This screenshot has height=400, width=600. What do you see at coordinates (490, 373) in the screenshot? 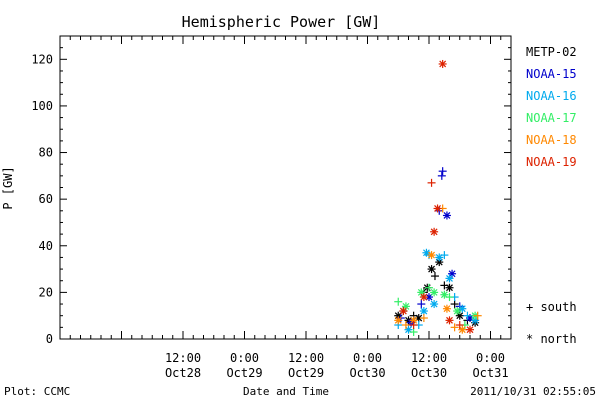
I see `x-tick-date-label: Oct31` at bounding box center [490, 373].